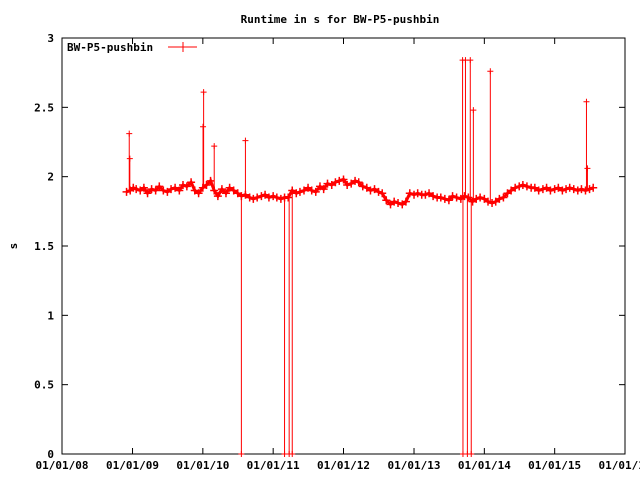 The image size is (640, 480). What do you see at coordinates (13, 246) in the screenshot?
I see `y-axis-label: s` at bounding box center [13, 246].